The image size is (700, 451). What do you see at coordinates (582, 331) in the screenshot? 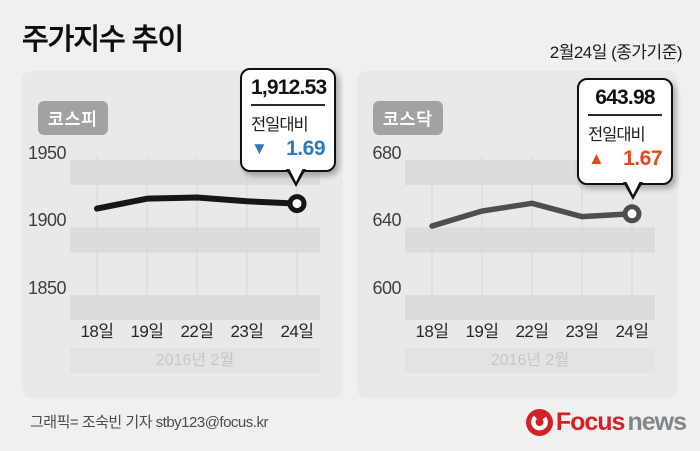
I see `kosdaq-x-label: 23일` at bounding box center [582, 331].